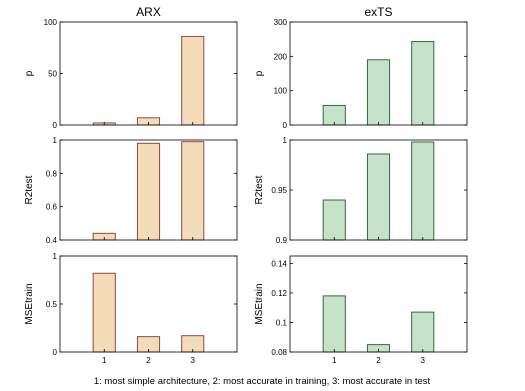 The image size is (525, 391). What do you see at coordinates (279, 263) in the screenshot?
I see `y-tick-label: 0.14` at bounding box center [279, 263].